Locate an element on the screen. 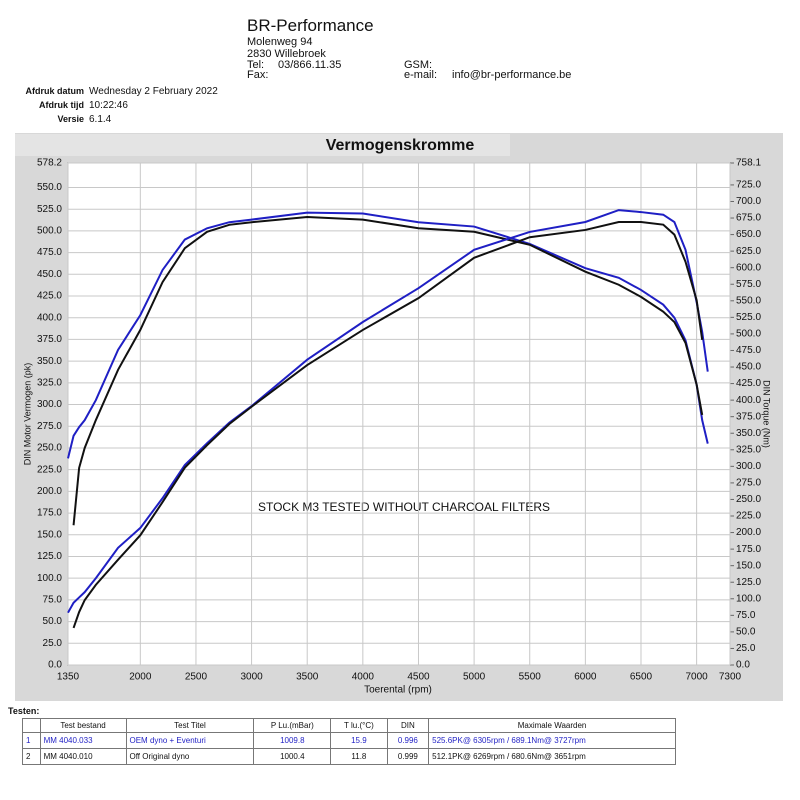 The height and width of the screenshot is (800, 800). x-tick-label: 1350 is located at coordinates (68, 677).